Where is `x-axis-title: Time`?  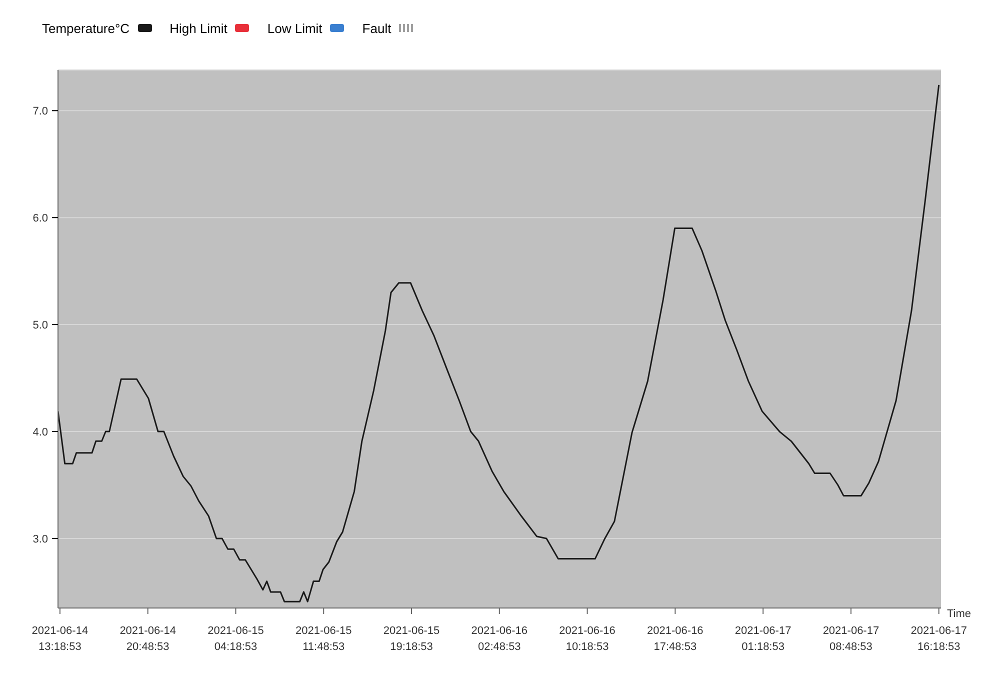 x-axis-title: Time is located at coordinates (959, 614).